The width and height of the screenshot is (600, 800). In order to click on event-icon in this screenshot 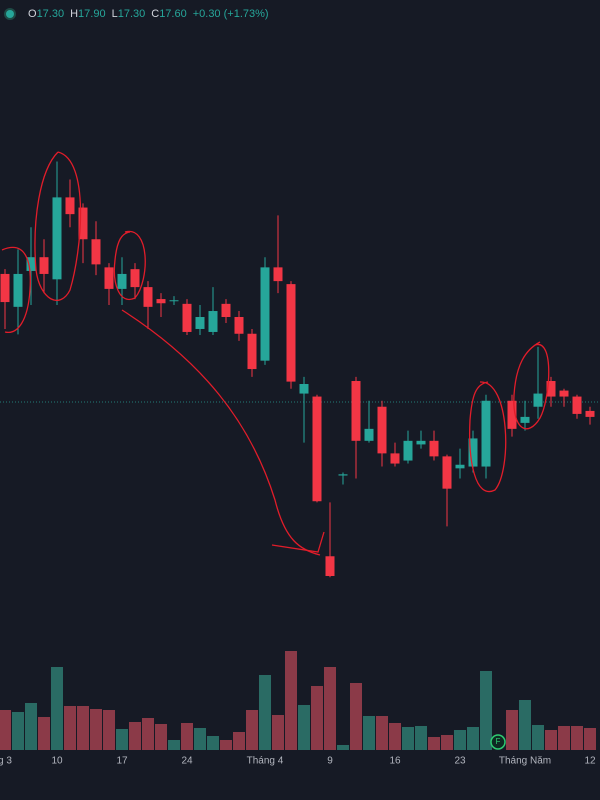, I will do `click(498, 742)`.